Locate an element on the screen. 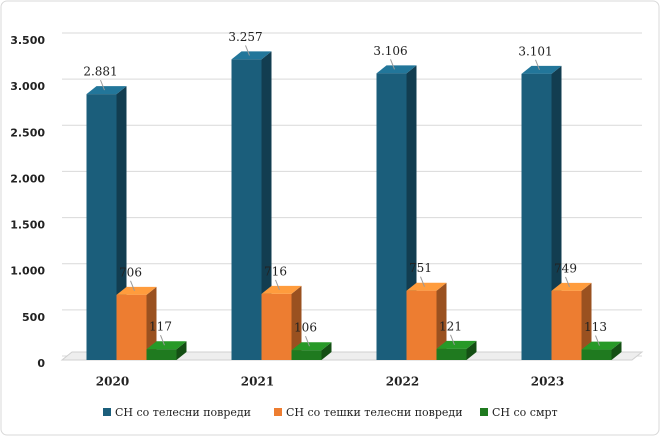 The image size is (661, 437). value-label: 2.881 is located at coordinates (100, 72).